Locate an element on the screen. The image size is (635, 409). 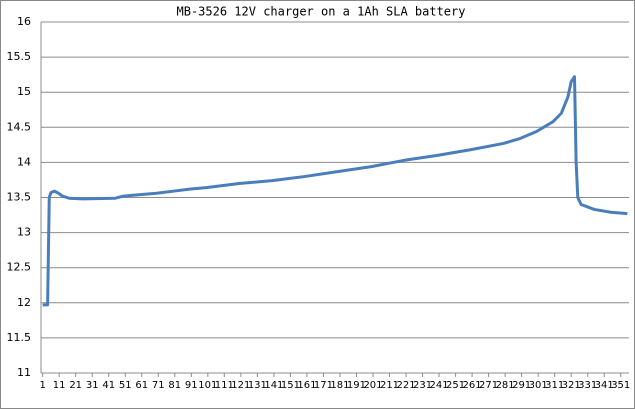
y-tick-label: 13.5 is located at coordinates (19, 197).